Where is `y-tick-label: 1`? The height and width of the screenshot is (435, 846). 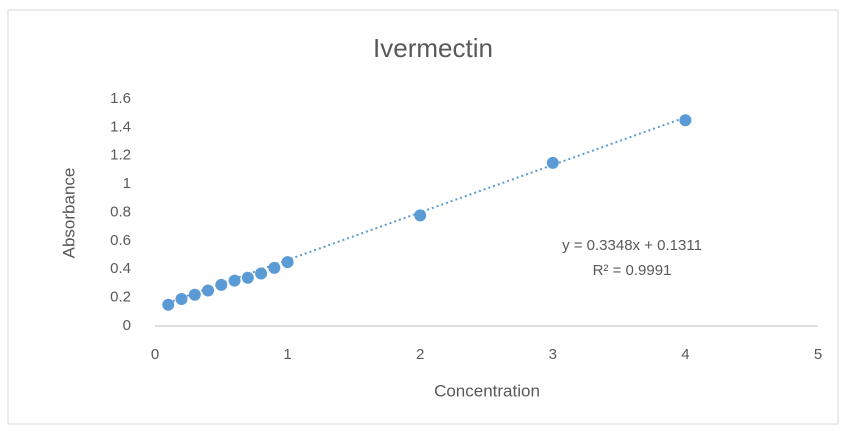 y-tick-label: 1 is located at coordinates (127, 183).